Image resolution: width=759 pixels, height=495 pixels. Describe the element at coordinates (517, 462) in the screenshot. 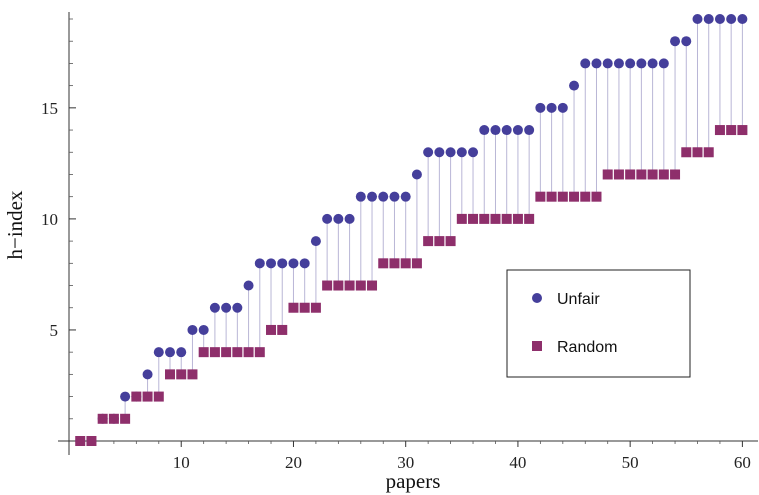

I see `x-tick-label-40: 40` at that location.